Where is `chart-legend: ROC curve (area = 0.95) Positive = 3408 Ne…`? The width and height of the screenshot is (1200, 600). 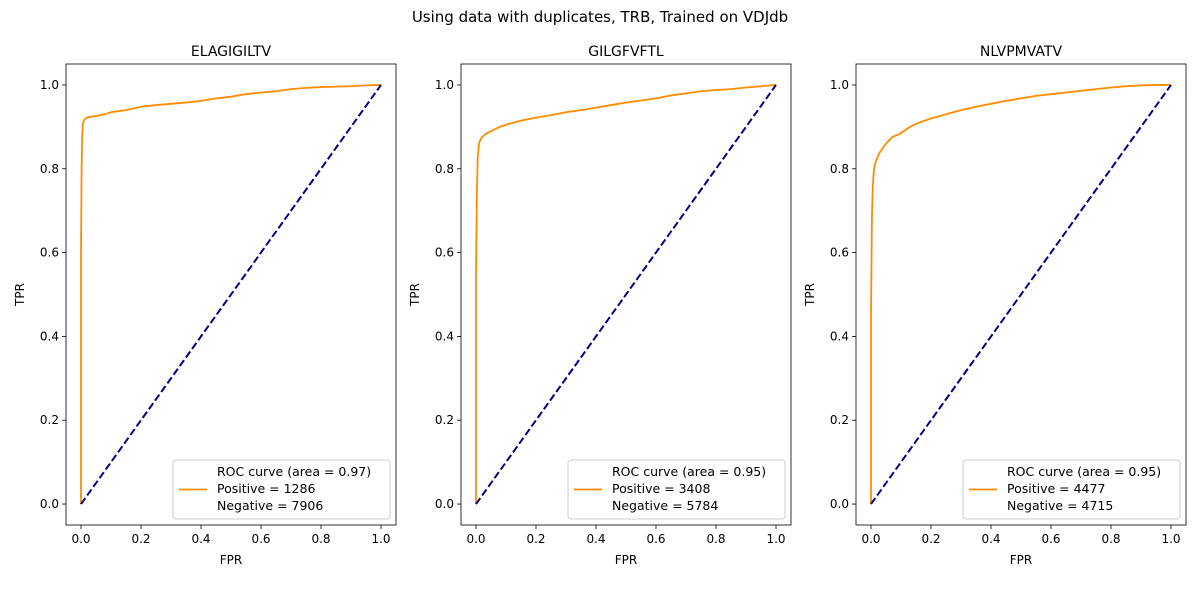 chart-legend: ROC curve (area = 0.95) Positive = 3408 Ne… is located at coordinates (676, 489).